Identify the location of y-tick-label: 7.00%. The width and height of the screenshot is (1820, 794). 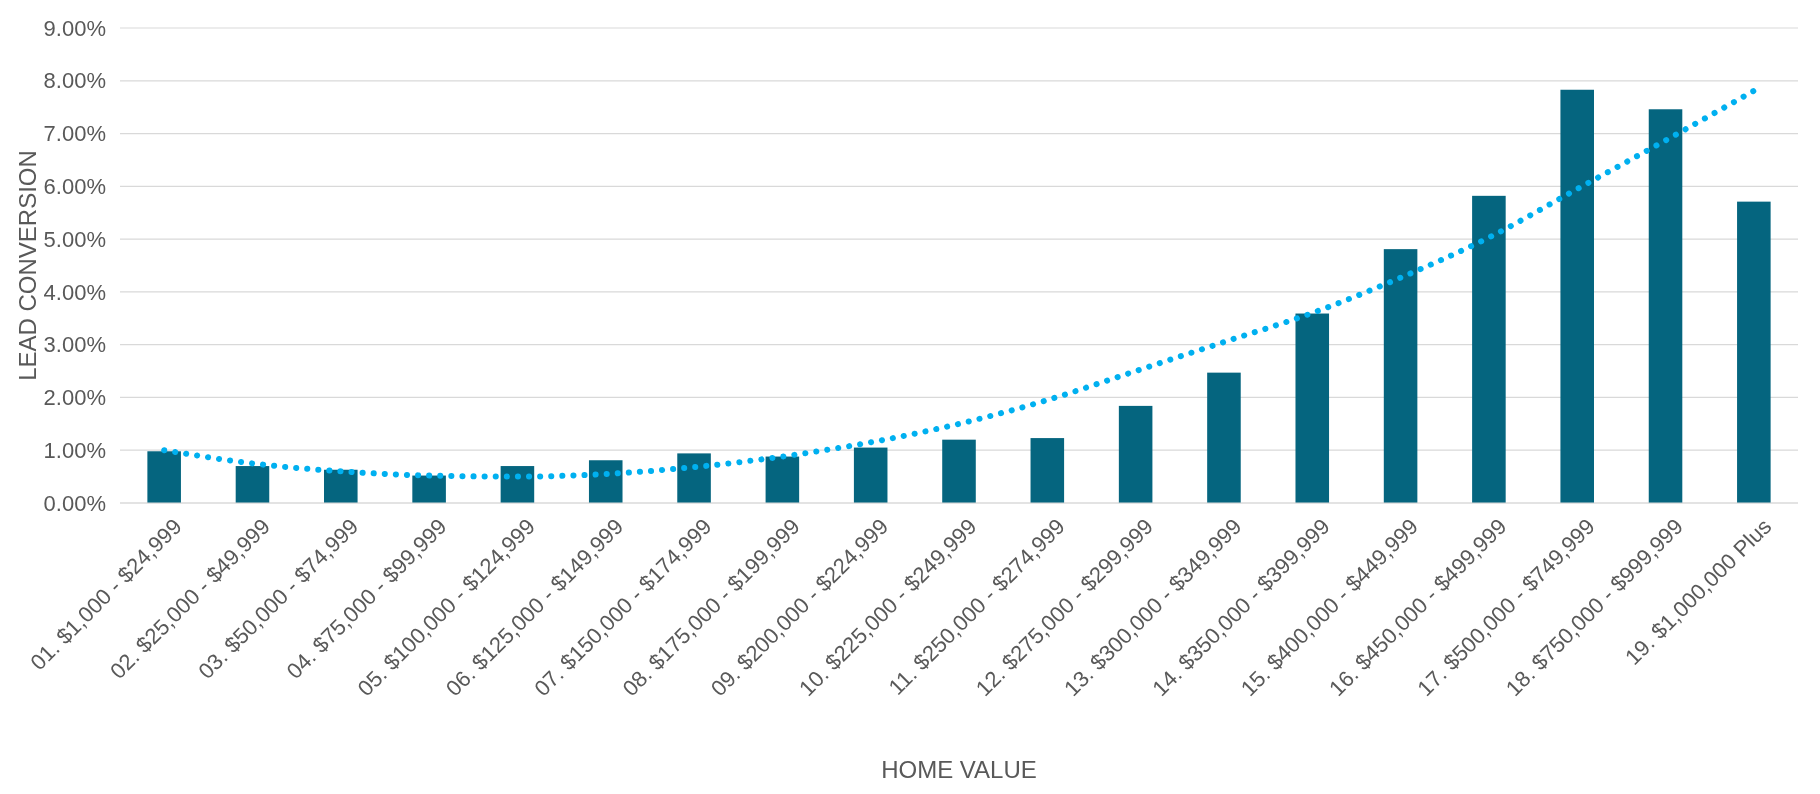
(74, 134).